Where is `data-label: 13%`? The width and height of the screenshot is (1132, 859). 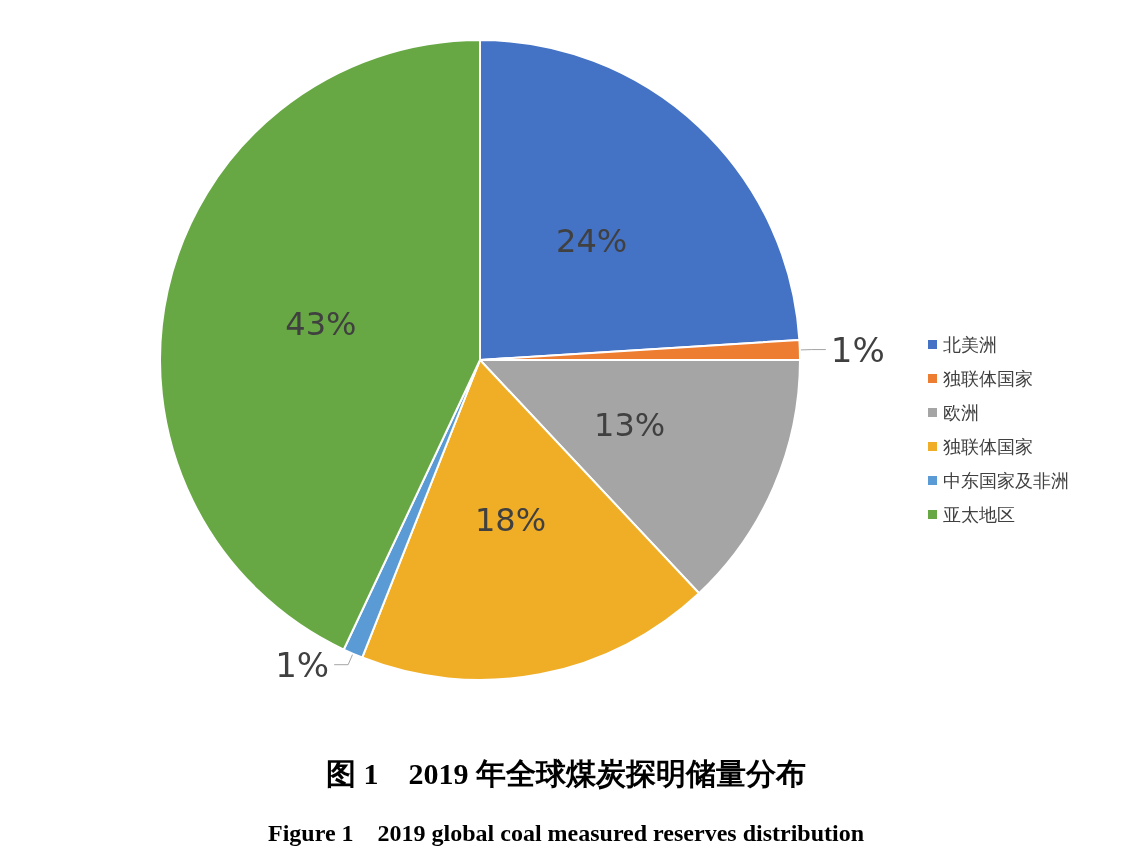 data-label: 13% is located at coordinates (630, 424).